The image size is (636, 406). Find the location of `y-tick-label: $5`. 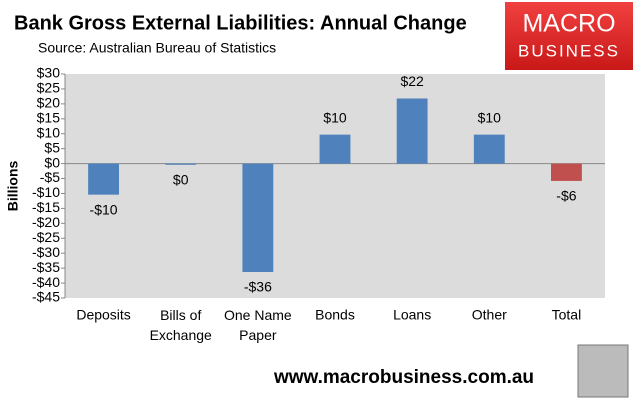

y-tick-label: $5 is located at coordinates (52, 147).